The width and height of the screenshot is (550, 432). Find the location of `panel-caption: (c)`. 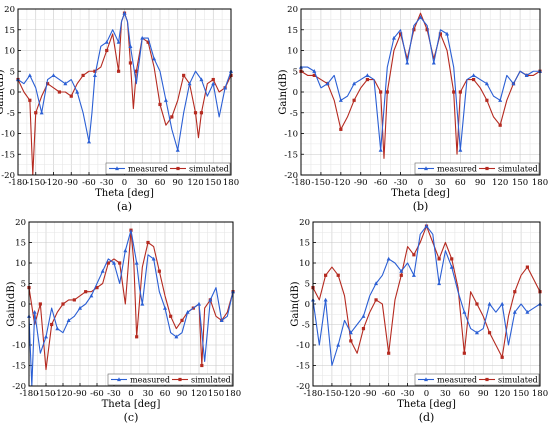

panel-caption: (c) is located at coordinates (131, 417).